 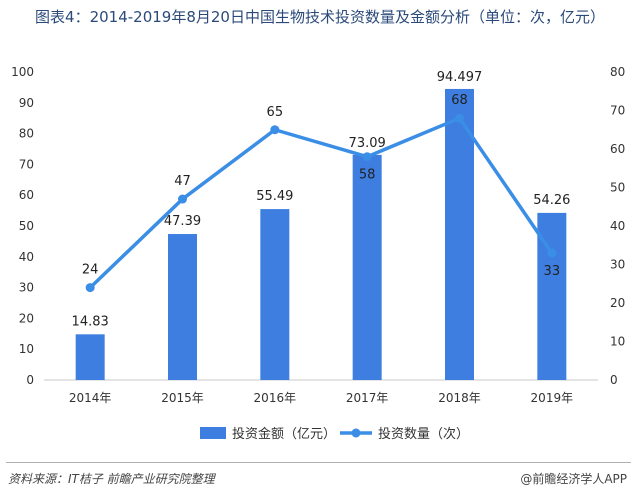 I want to click on y-right-tick-label: 30, so click(x=617, y=265).